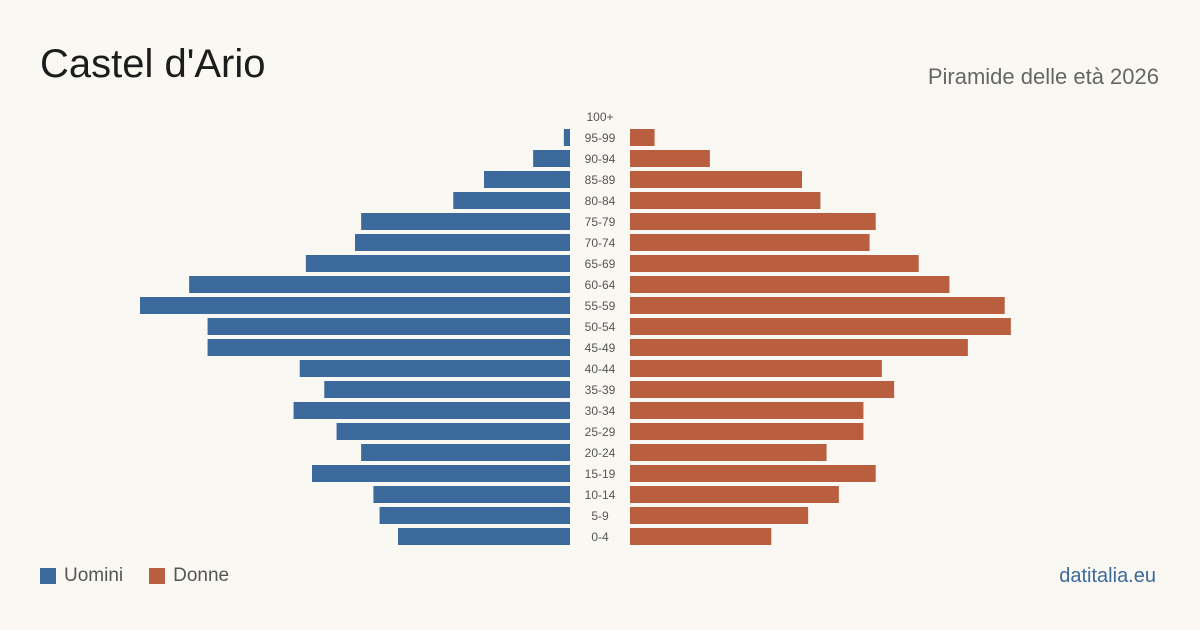  I want to click on age-label-5-9: 5-9, so click(600, 516).